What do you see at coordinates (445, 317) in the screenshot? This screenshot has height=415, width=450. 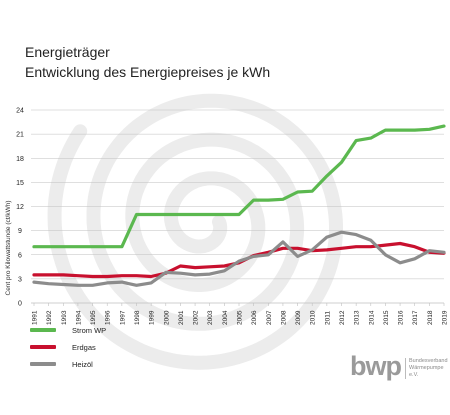 I see `x-tick-label: 2019` at bounding box center [445, 317].